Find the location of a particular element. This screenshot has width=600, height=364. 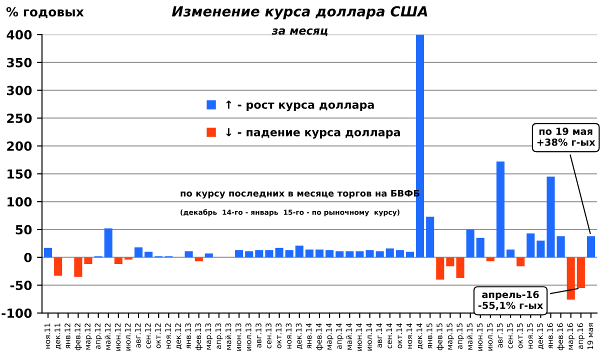

y-tick-label: -50 is located at coordinates (21, 285).